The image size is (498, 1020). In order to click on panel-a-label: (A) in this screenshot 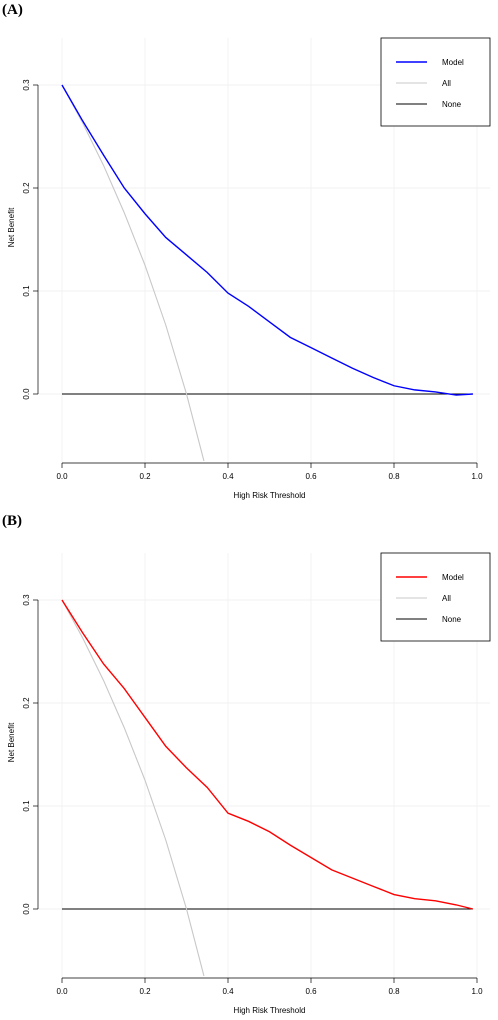, I will do `click(12, 10)`.